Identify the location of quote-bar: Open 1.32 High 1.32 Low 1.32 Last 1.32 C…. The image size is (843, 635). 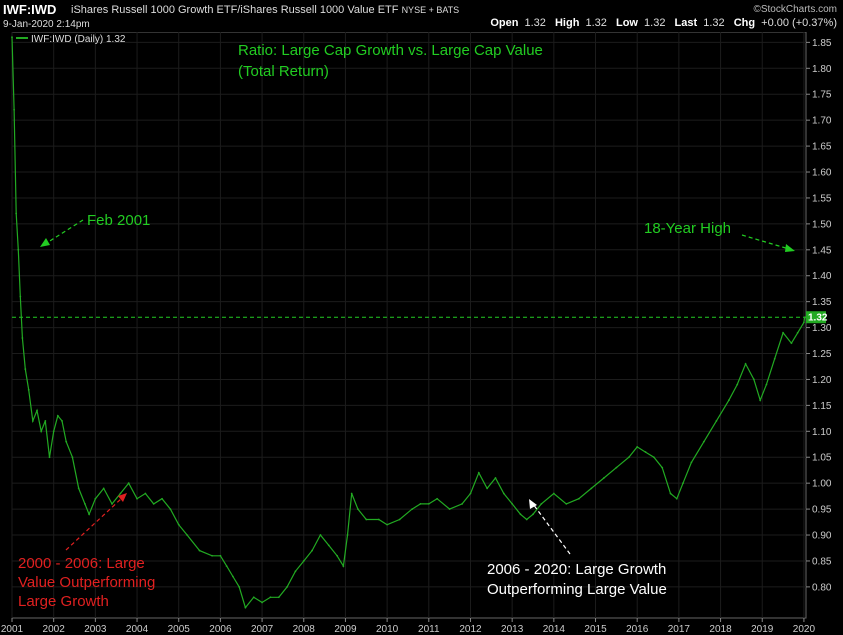
(663, 23).